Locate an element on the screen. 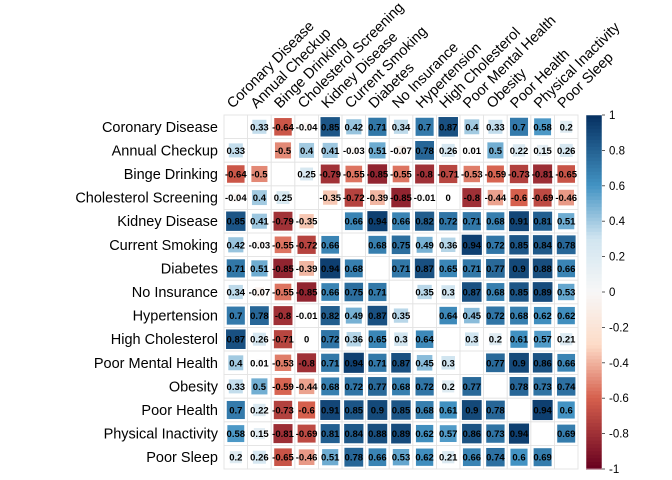 The width and height of the screenshot is (672, 480). cell-value: 0.9 is located at coordinates (471, 411).